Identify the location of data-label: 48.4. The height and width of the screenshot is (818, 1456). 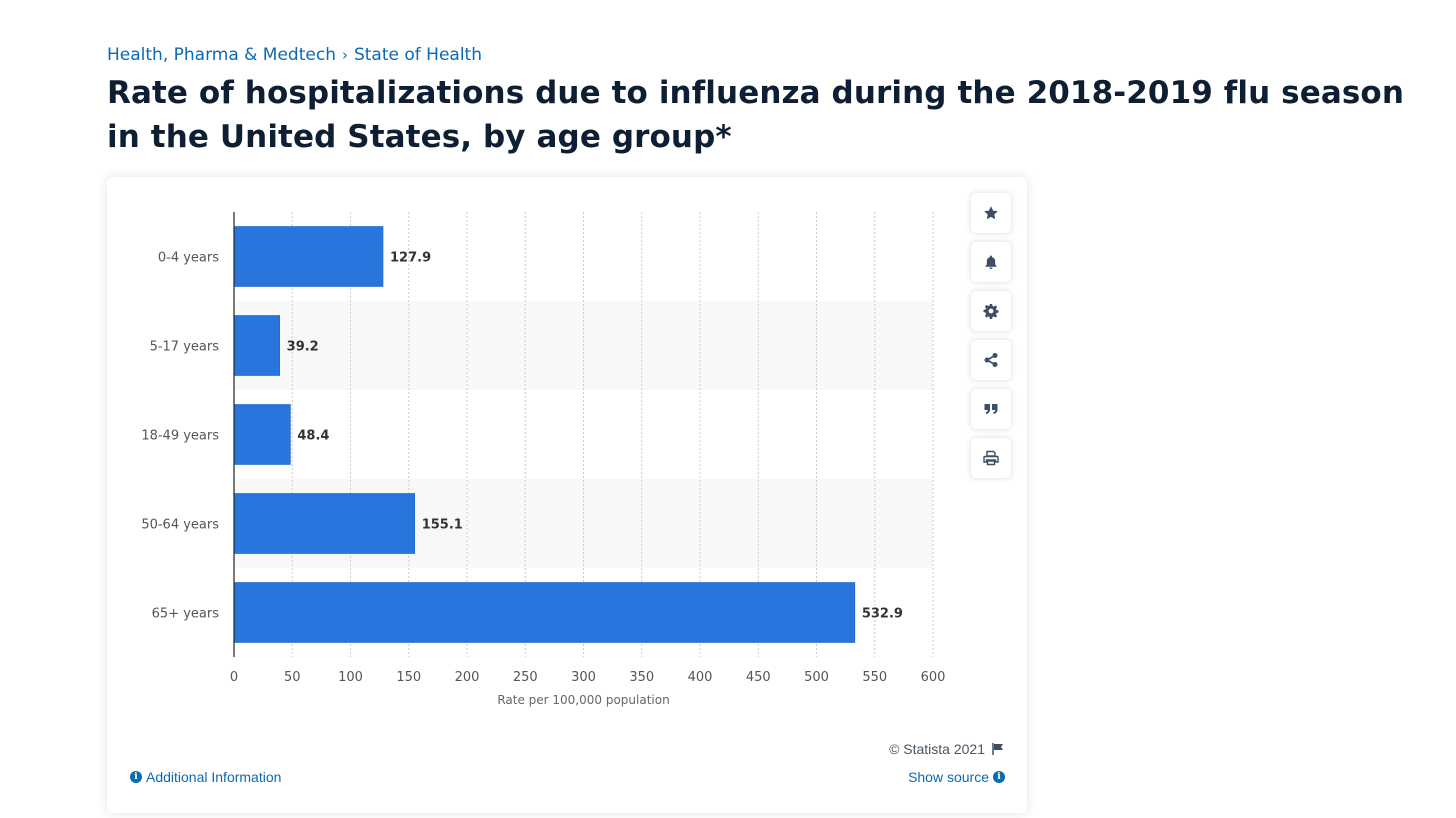
(313, 436).